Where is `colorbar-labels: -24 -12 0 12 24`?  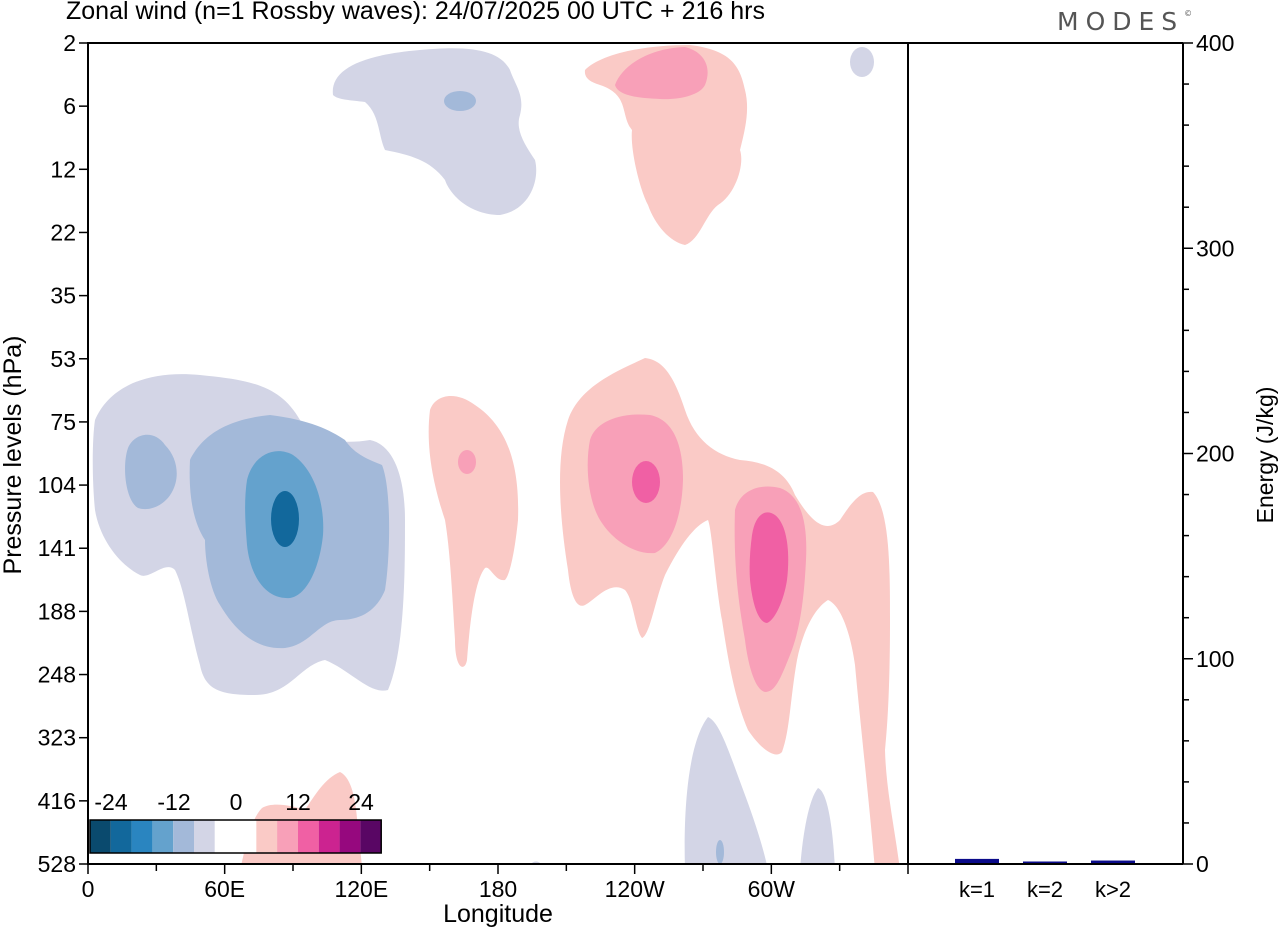
colorbar-labels: -24 -12 0 12 24 is located at coordinates (234, 802).